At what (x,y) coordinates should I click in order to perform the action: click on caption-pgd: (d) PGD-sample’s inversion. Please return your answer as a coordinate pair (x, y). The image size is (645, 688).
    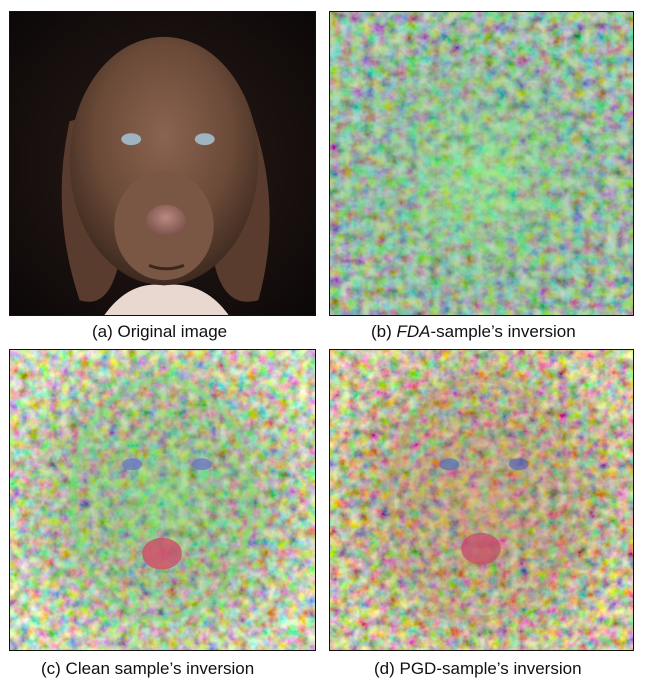
    Looking at the image, I should click on (478, 669).